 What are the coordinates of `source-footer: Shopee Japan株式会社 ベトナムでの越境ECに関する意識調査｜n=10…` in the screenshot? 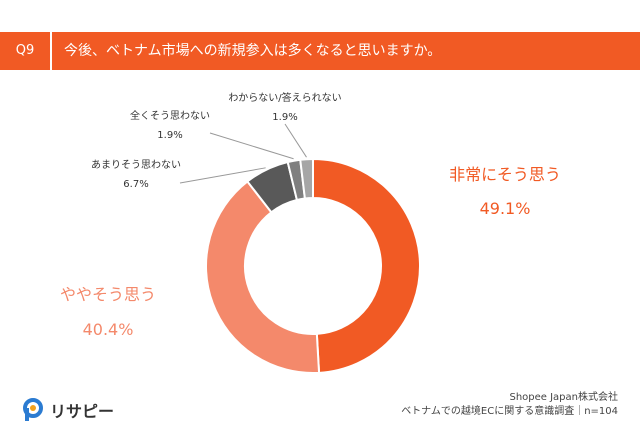 It's located at (509, 405).